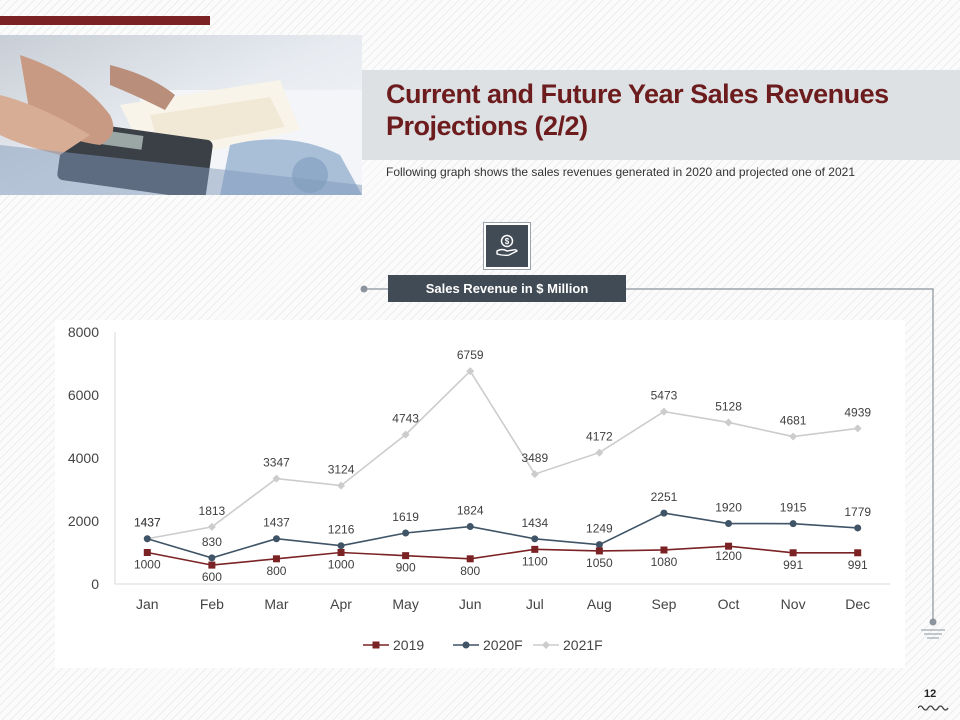  Describe the element at coordinates (502, 535) in the screenshot. I see `series-line-2020F` at that location.